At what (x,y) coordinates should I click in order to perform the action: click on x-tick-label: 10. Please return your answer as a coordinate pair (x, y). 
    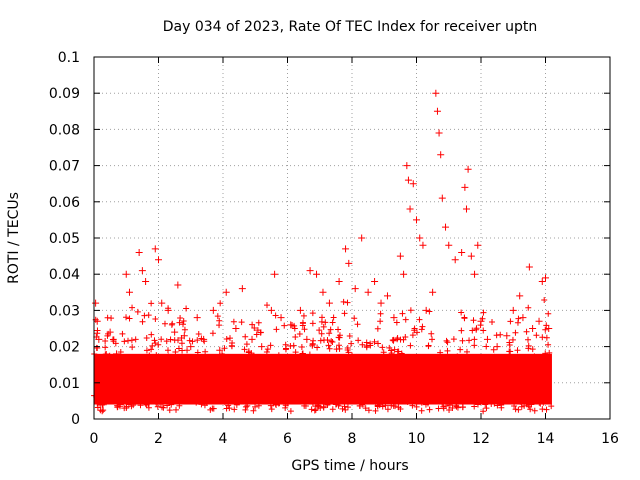
    Looking at the image, I should click on (417, 439).